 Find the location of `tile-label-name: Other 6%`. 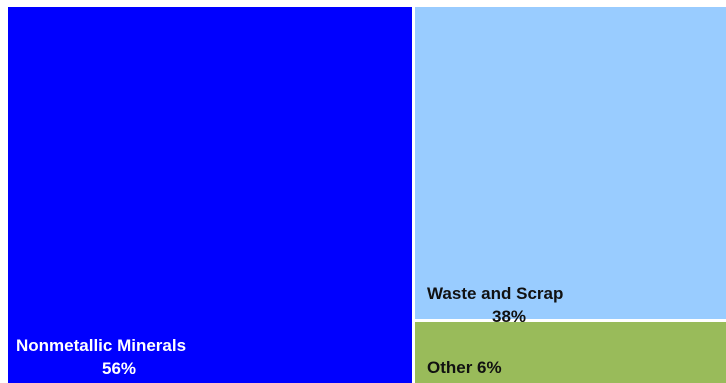

tile-label-name: Other 6% is located at coordinates (464, 367).